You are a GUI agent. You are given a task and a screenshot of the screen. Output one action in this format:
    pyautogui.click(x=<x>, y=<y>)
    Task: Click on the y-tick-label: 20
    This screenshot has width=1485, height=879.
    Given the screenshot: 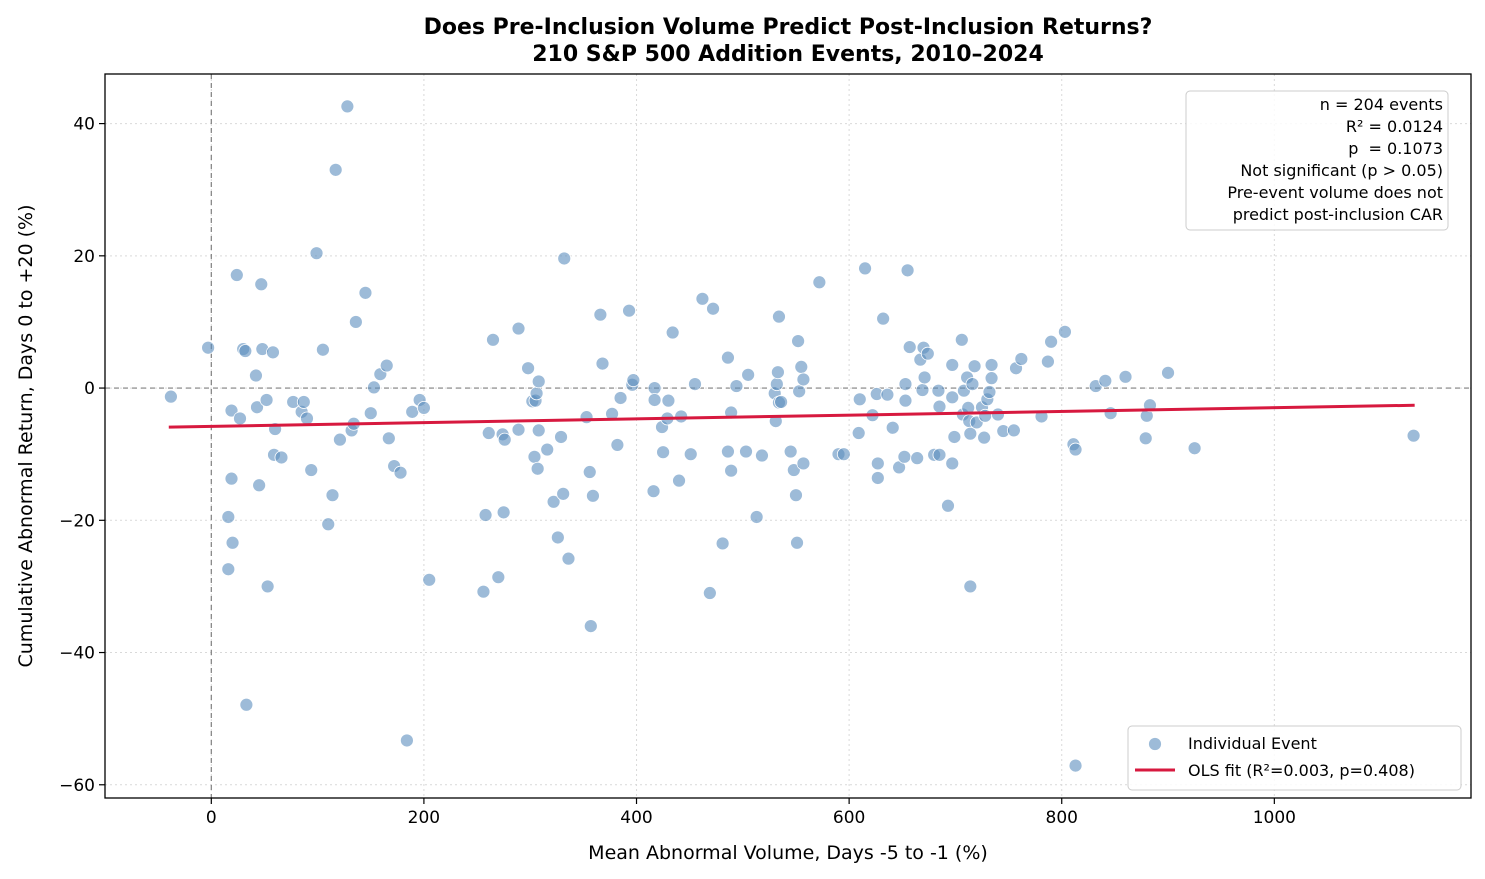 What is the action you would take?
    pyautogui.click(x=84, y=257)
    